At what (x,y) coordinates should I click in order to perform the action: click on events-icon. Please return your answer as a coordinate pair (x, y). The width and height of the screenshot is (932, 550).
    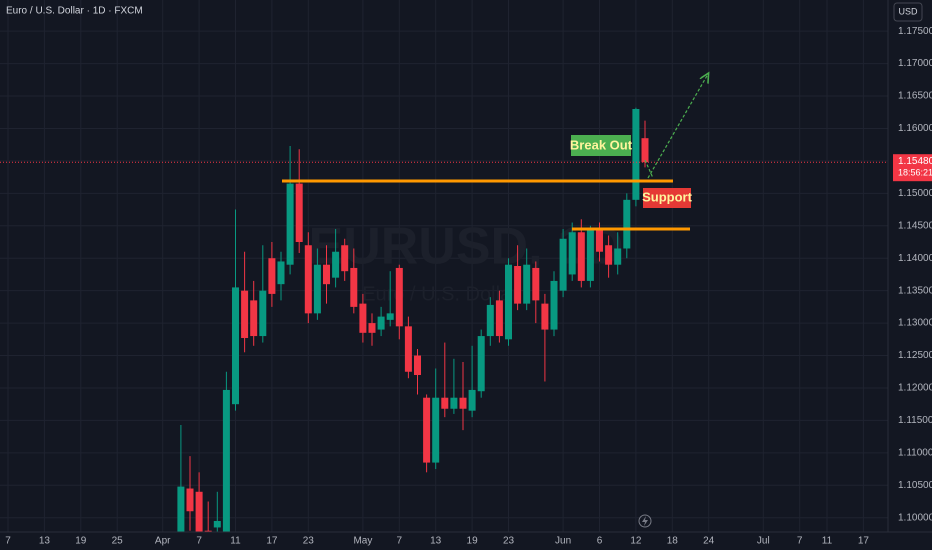
    Looking at the image, I should click on (645, 521).